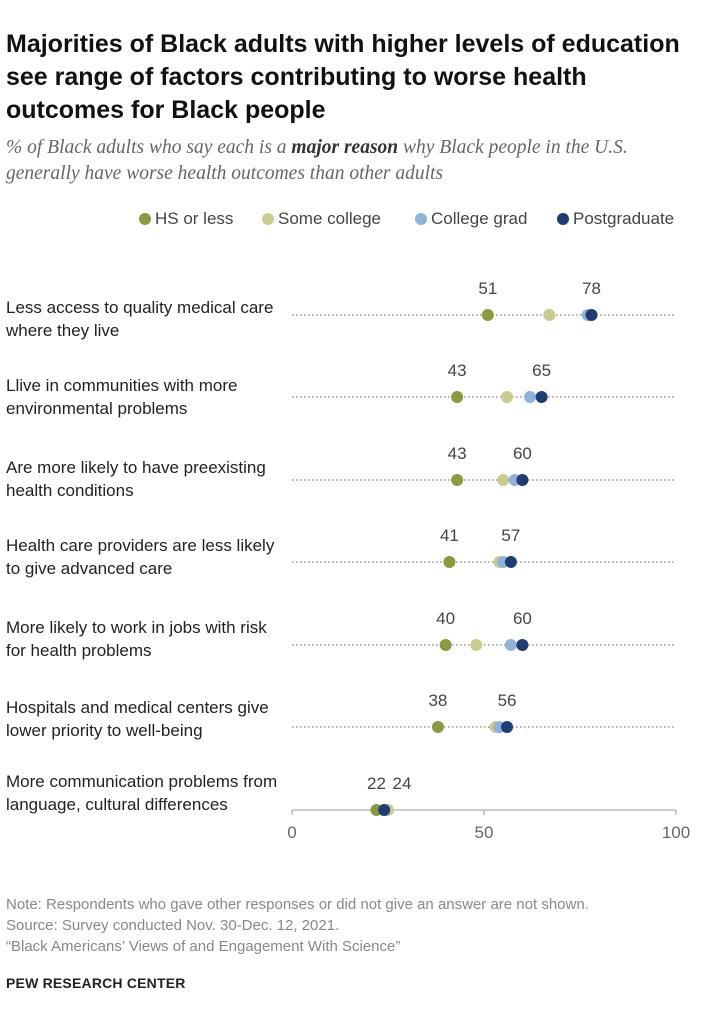 This screenshot has width=716, height=1024. What do you see at coordinates (484, 832) in the screenshot?
I see `axis-tick-label: 50` at bounding box center [484, 832].